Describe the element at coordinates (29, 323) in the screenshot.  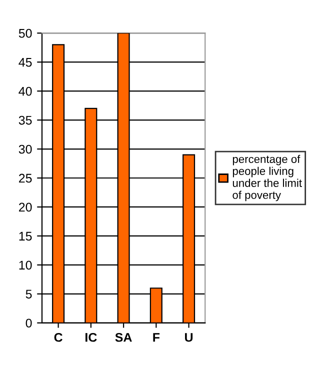
I see `y-tick-label: 0` at that location.